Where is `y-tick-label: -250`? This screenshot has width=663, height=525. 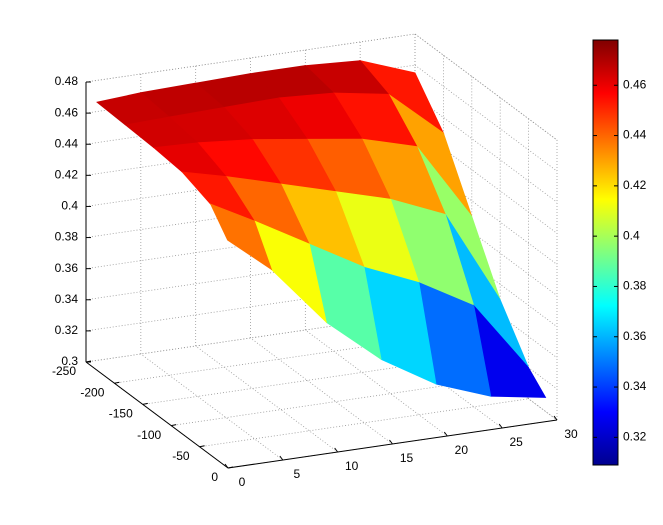
y-tick-label: -250 is located at coordinates (64, 371).